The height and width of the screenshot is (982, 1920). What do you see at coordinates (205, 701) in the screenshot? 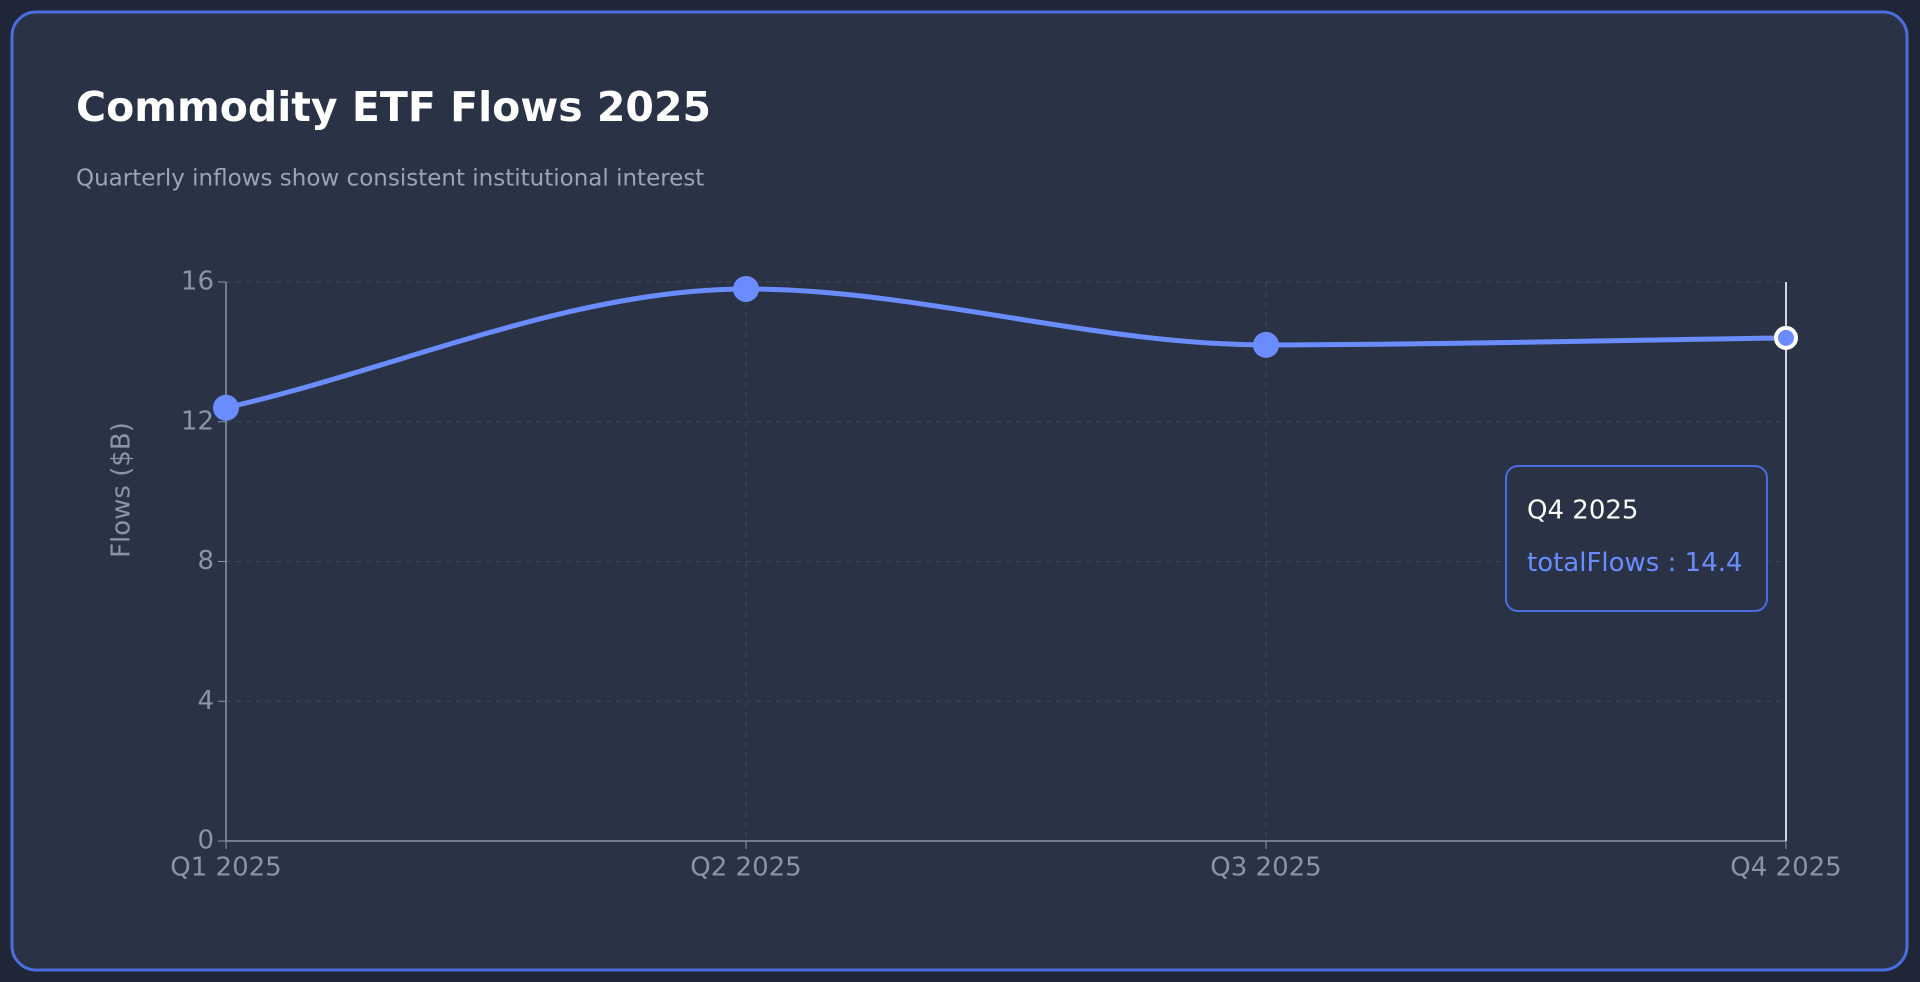
I see `y-tick-label: 4` at bounding box center [205, 701].